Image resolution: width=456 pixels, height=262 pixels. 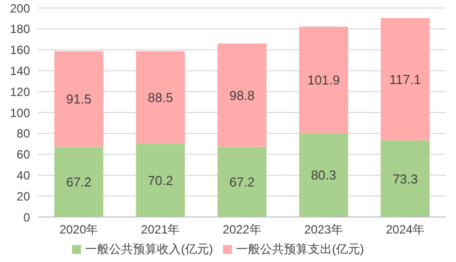 I want to click on x-tick-label: 2023年, so click(x=323, y=229).